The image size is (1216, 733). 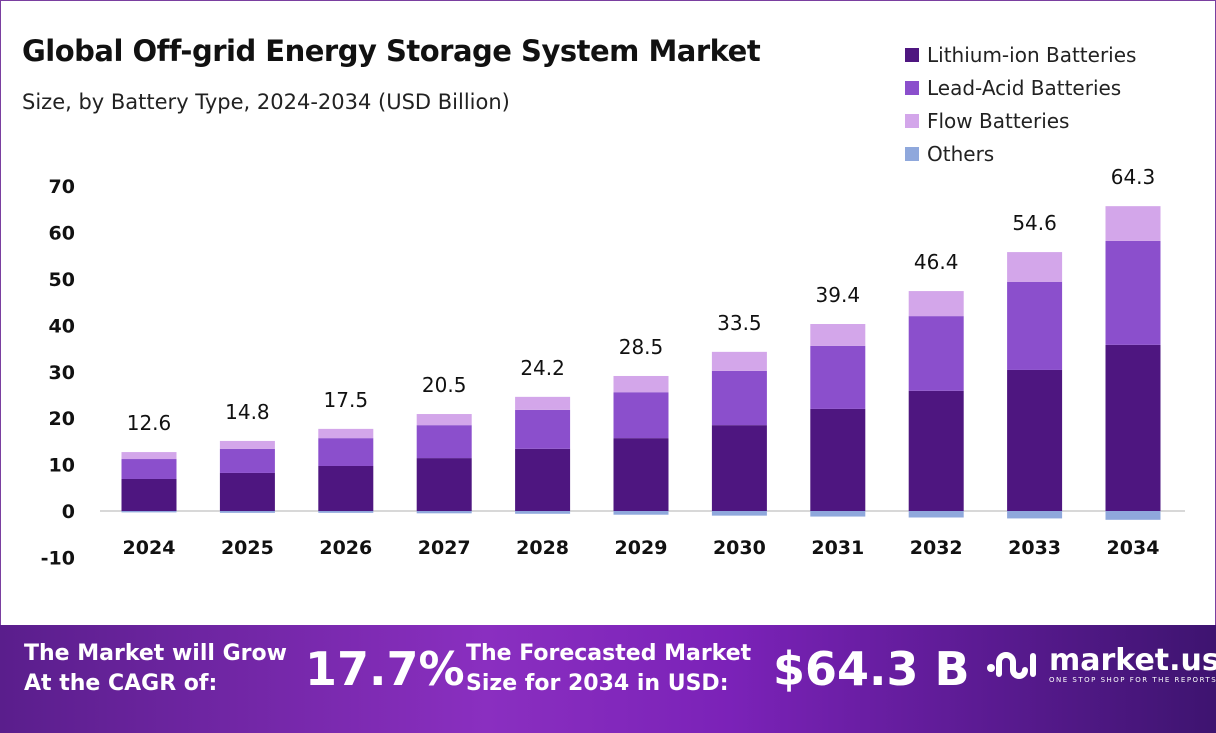 What do you see at coordinates (739, 323) in the screenshot?
I see `total-label: 33.5` at bounding box center [739, 323].